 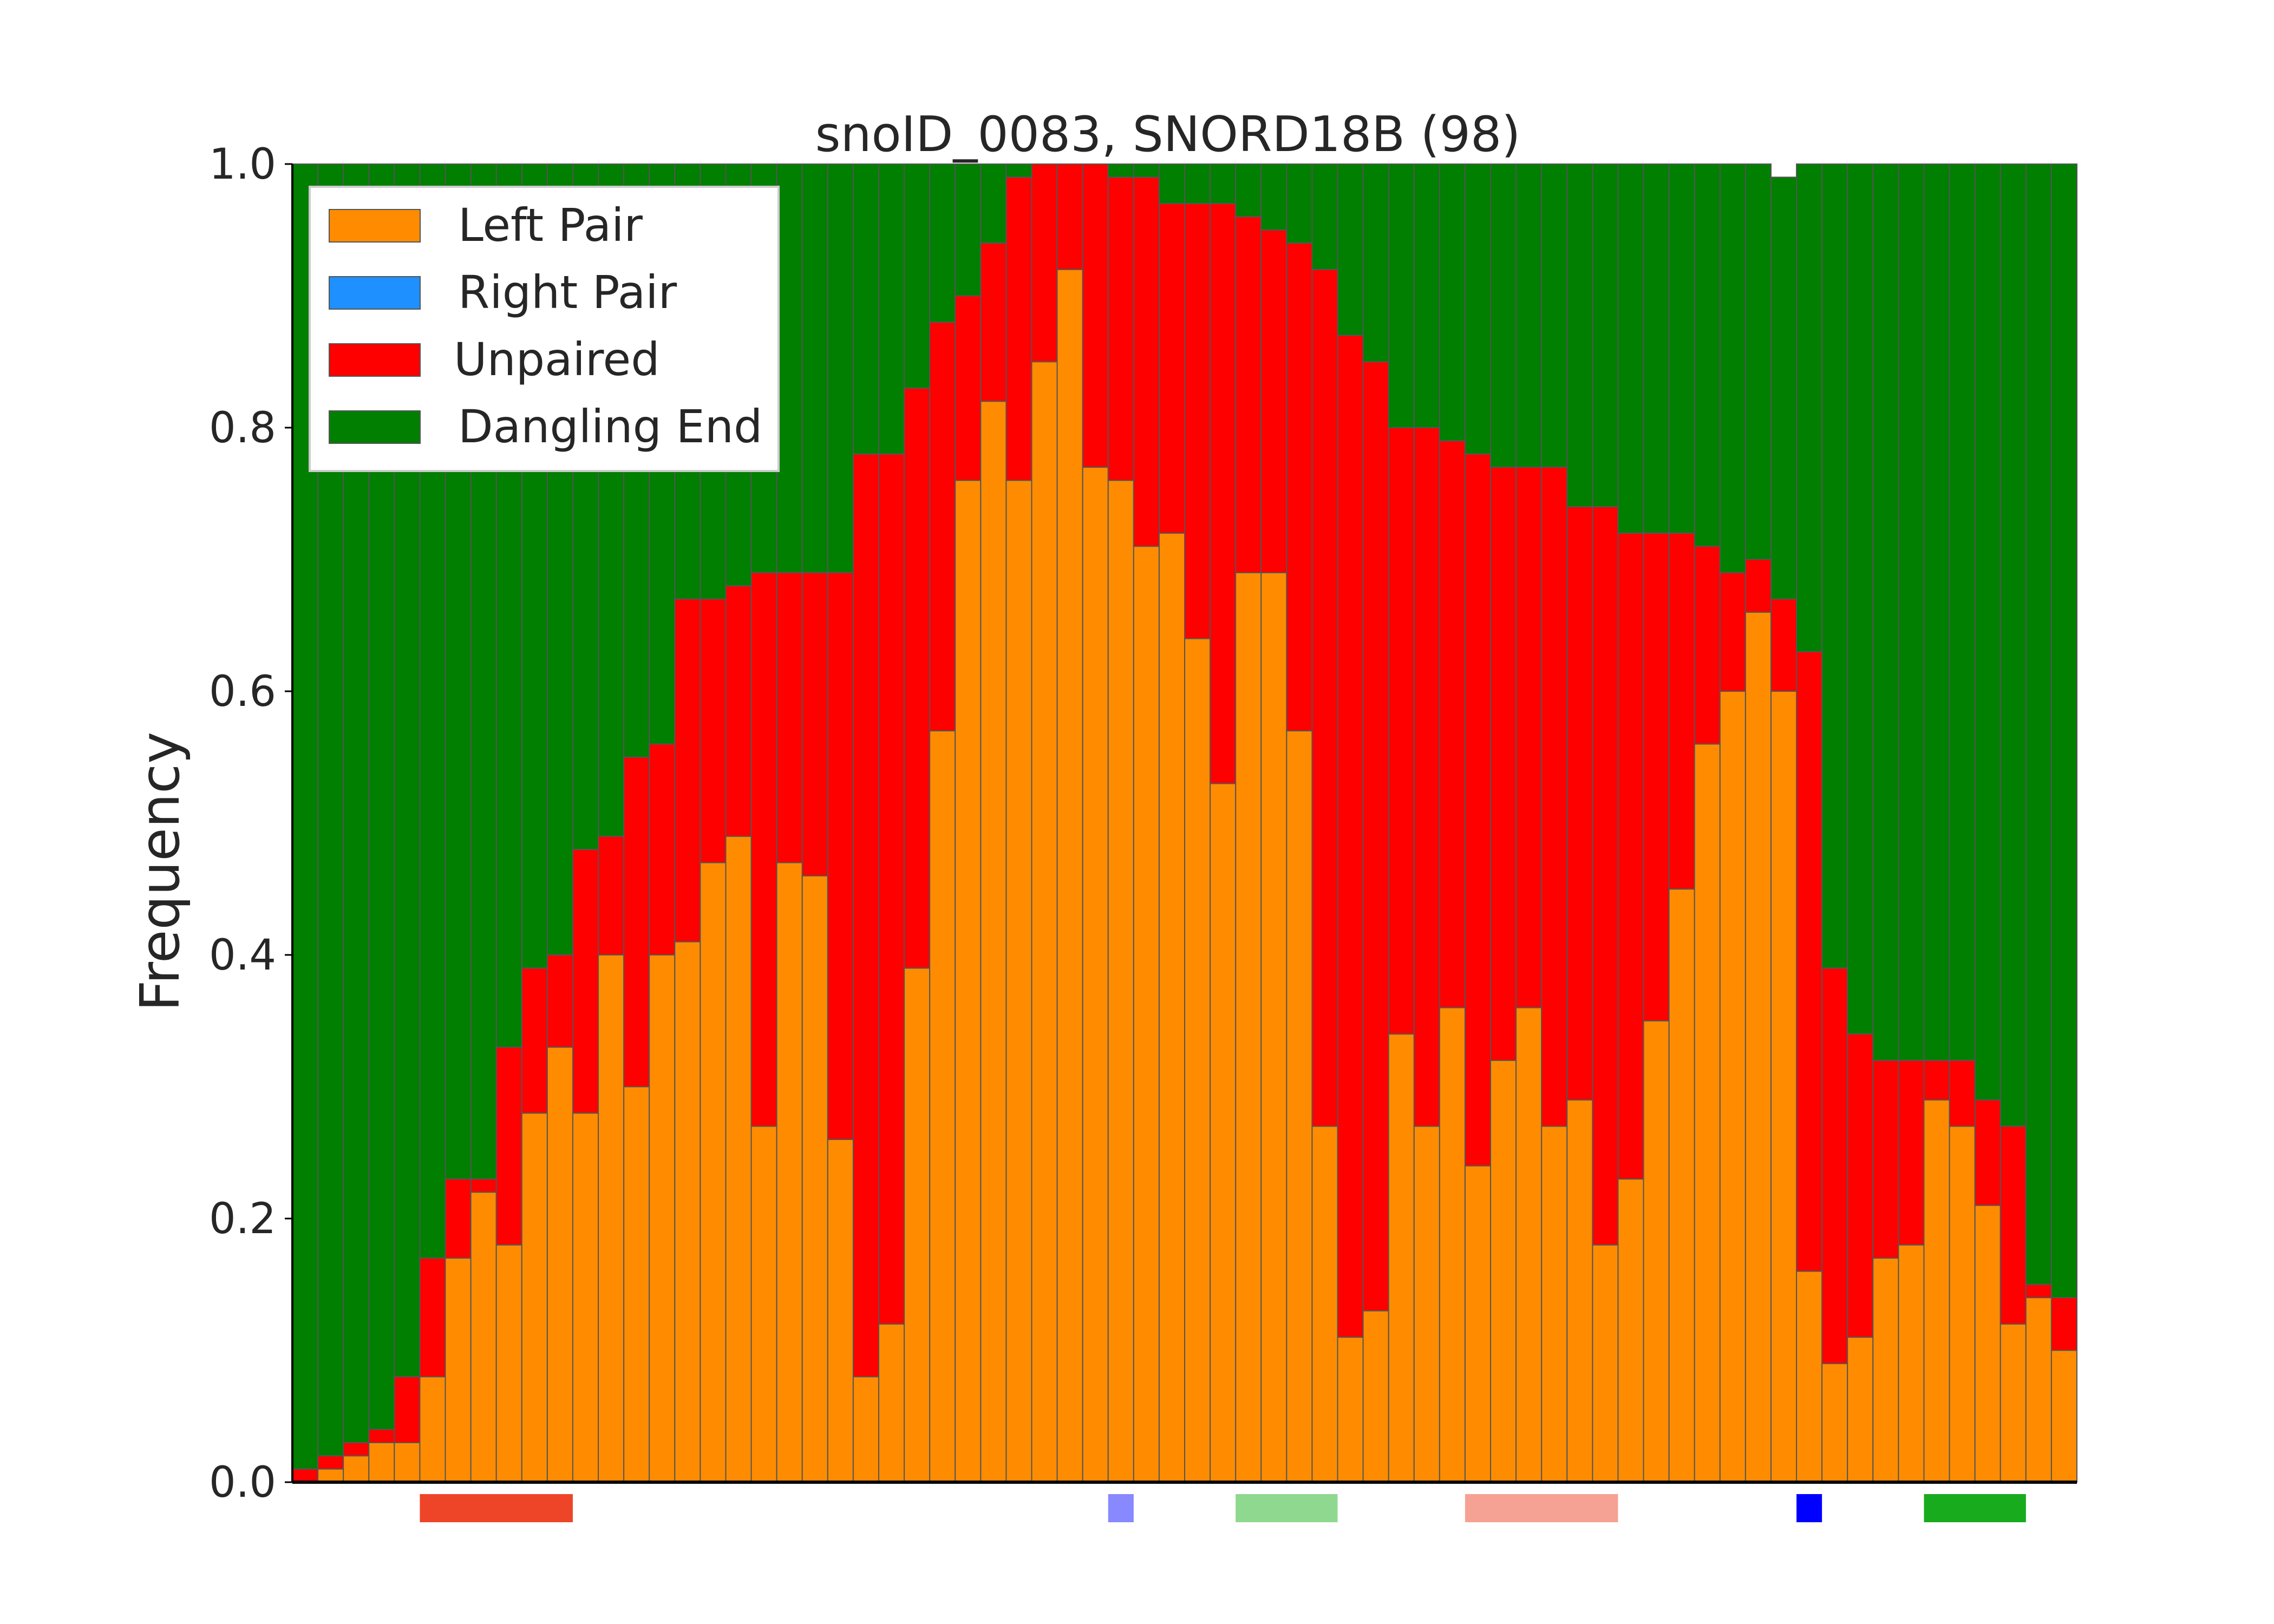 I want to click on legend-label-unpaired: Unpaired, so click(x=557, y=360).